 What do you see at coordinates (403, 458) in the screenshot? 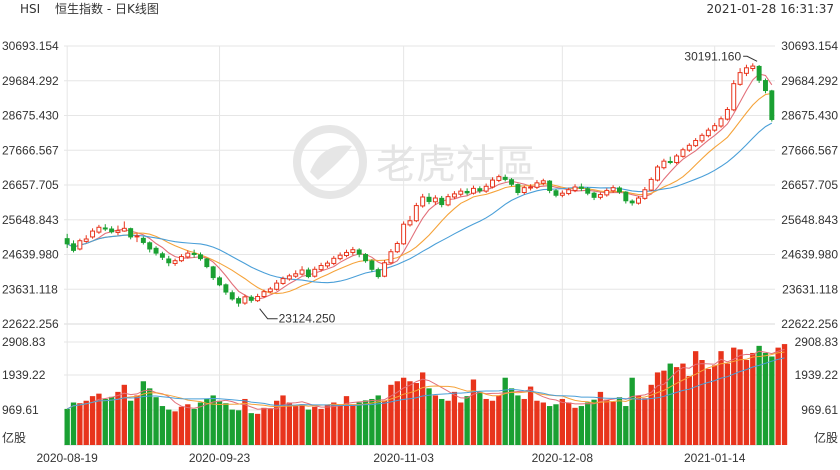
I see `date-tick-label: 2020-11-03` at bounding box center [403, 458].